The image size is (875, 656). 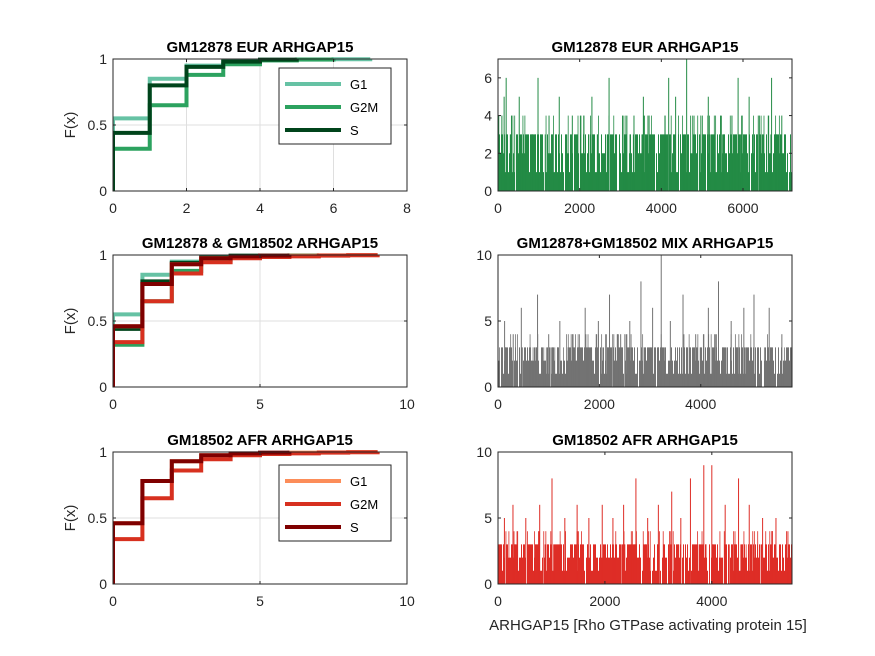 I want to click on x-tick-label: 6, so click(x=334, y=208).